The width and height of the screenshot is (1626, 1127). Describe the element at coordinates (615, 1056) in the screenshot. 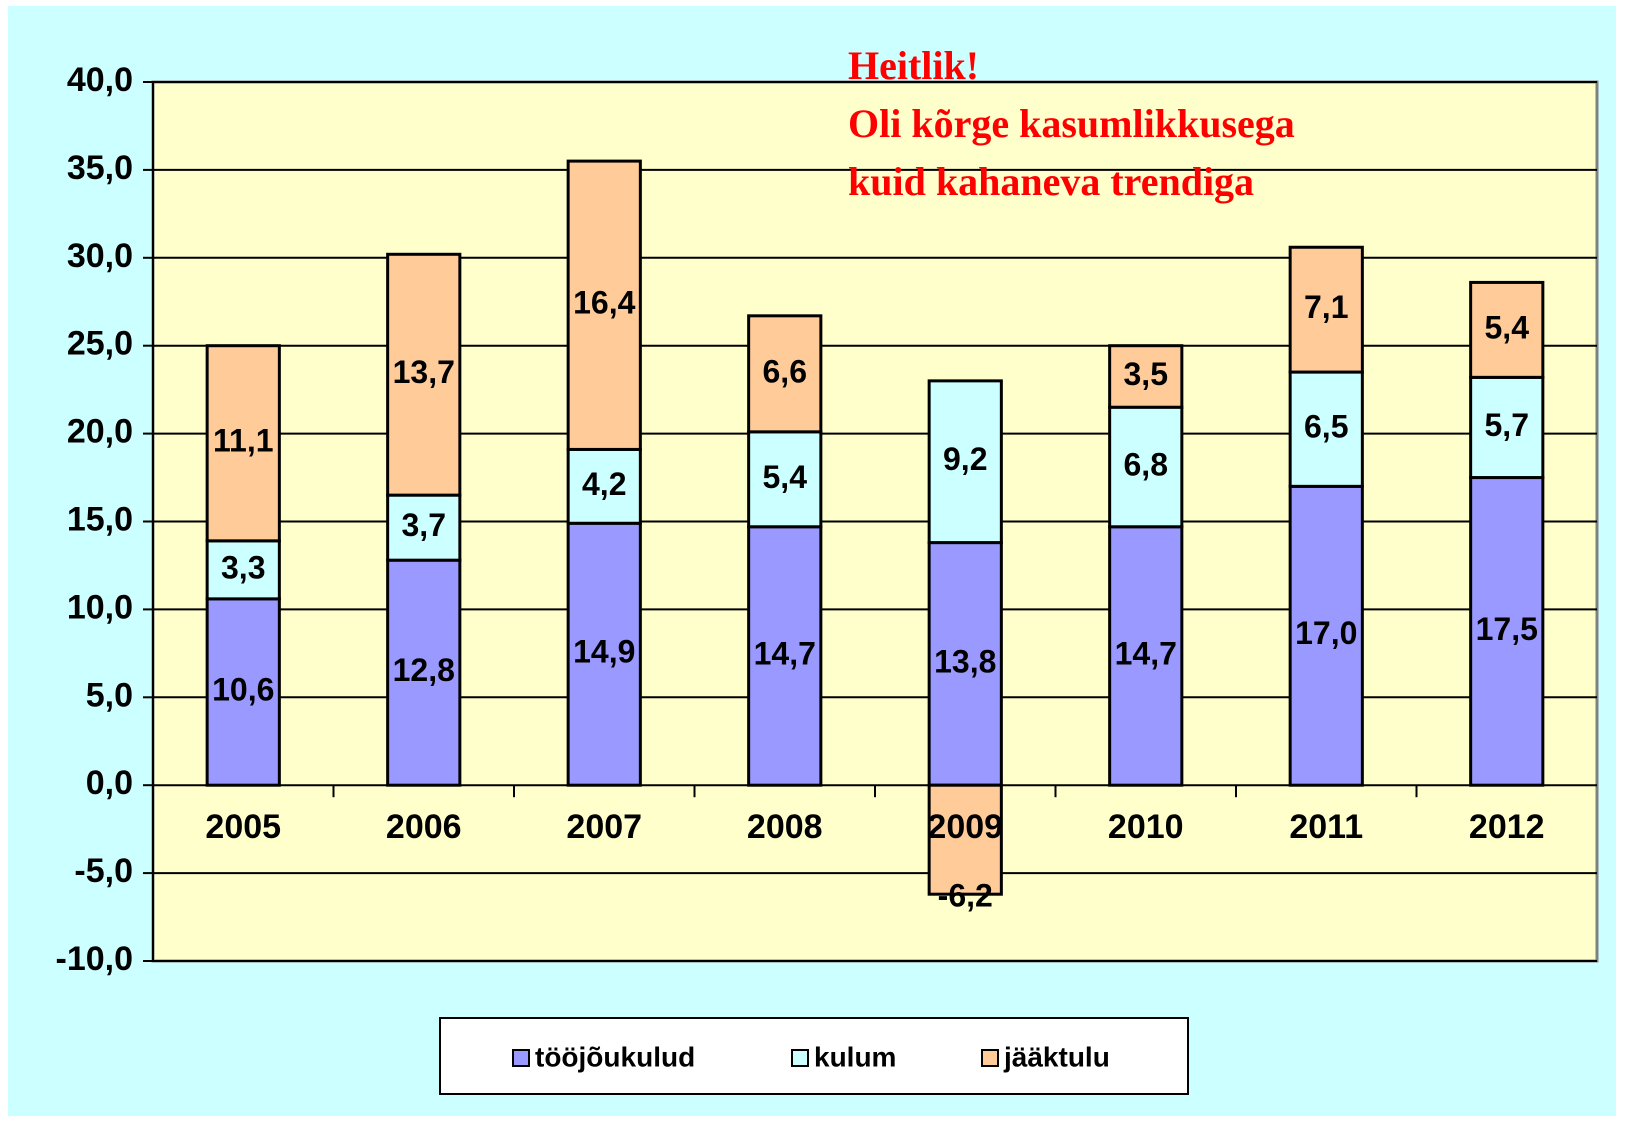

I see `legend-label: tööjõukulud` at that location.